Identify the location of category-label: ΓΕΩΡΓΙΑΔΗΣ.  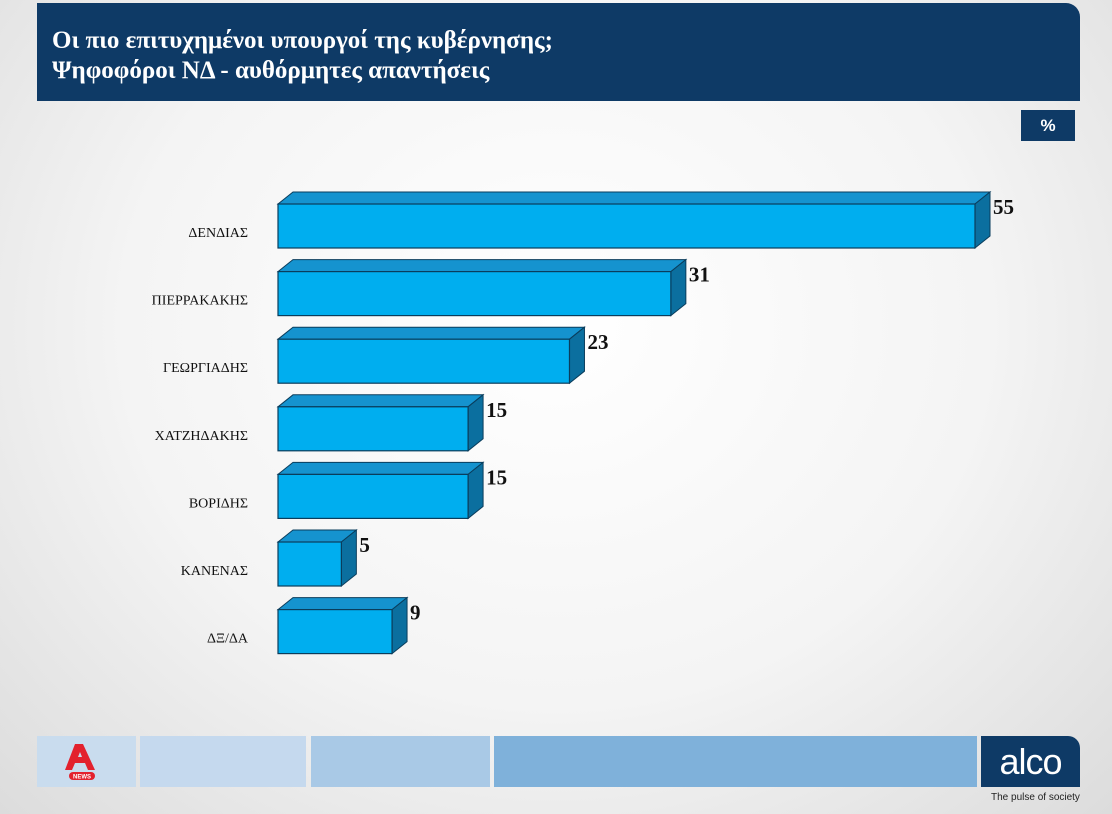
(205, 368).